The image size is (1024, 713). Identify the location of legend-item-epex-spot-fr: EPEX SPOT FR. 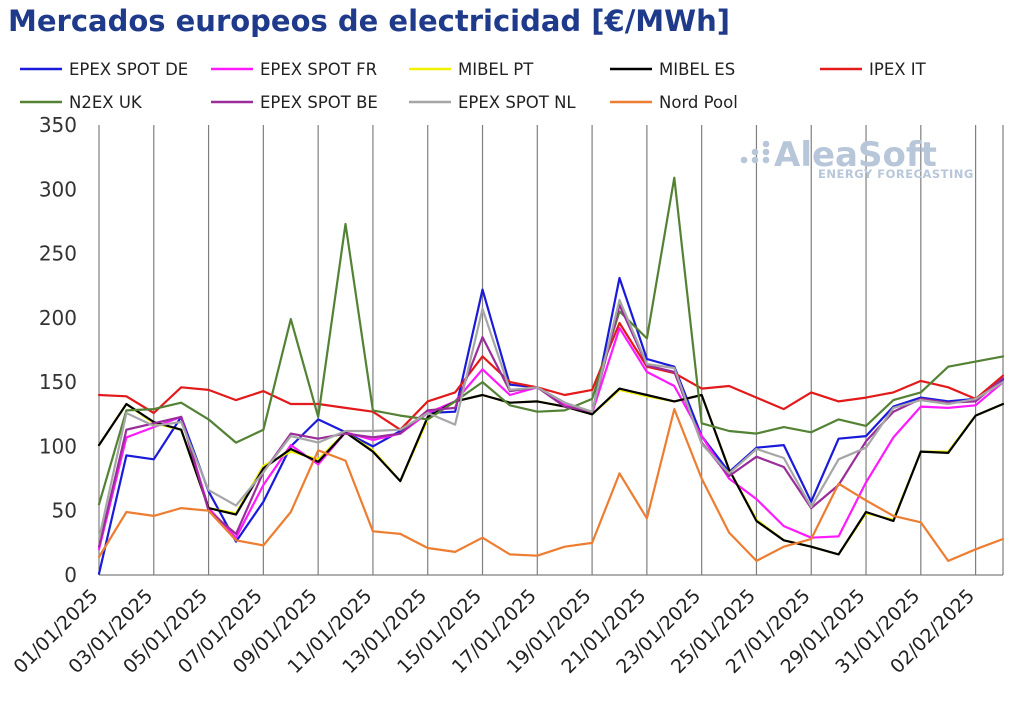
(294, 69).